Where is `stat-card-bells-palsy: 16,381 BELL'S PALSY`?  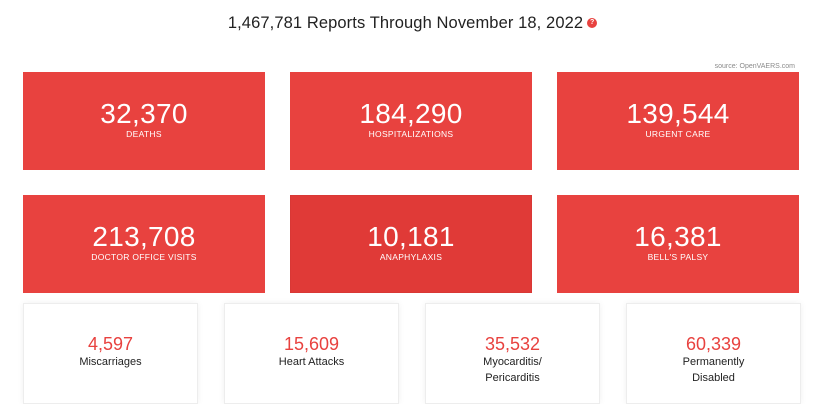
stat-card-bells-palsy: 16,381 BELL'S PALSY is located at coordinates (678, 244).